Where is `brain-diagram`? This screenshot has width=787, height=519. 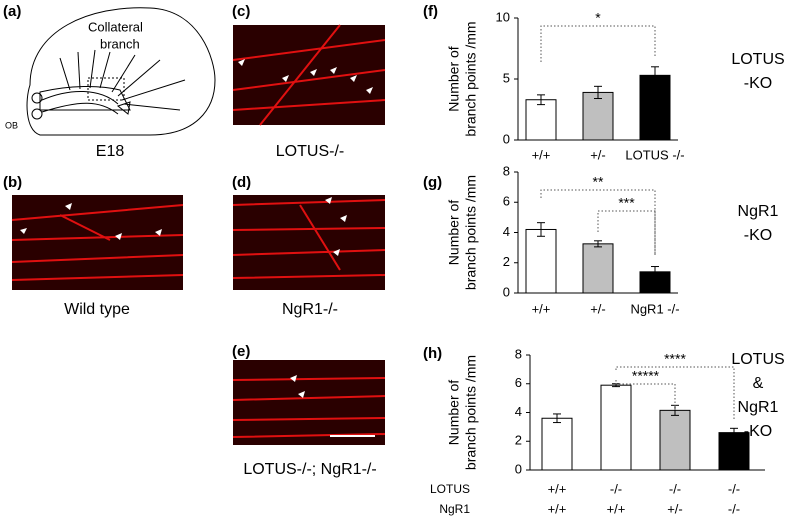
brain-diagram is located at coordinates (121, 71).